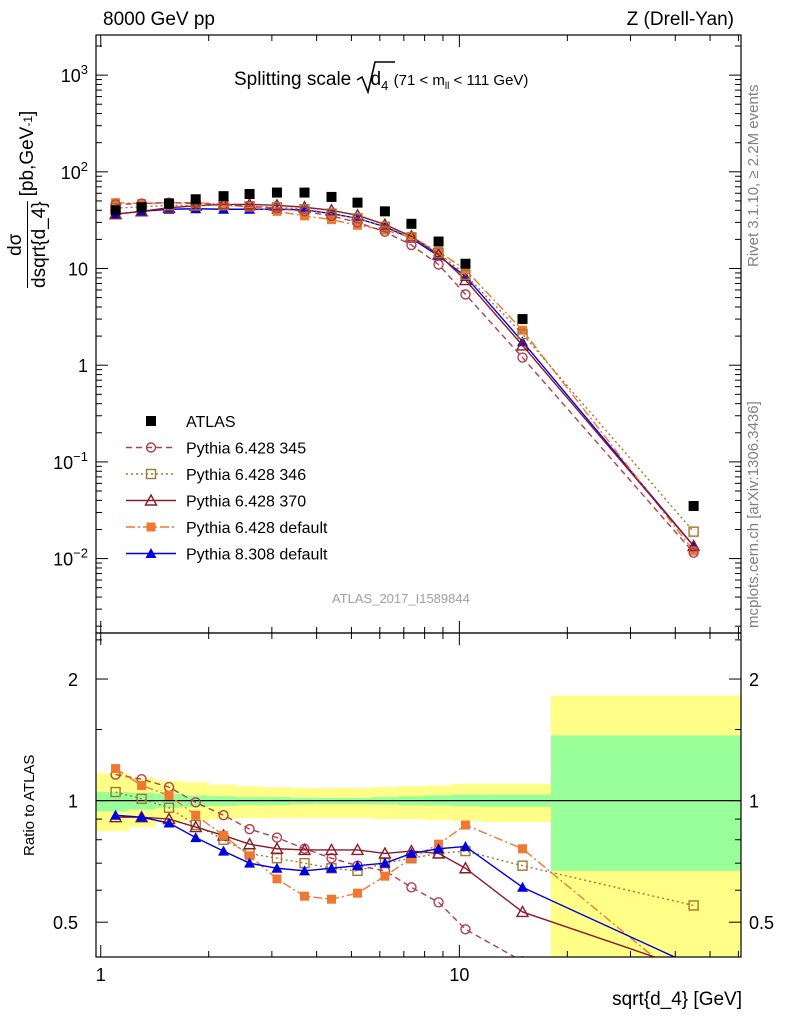  I want to click on y-label-unit-sup: -1, so click(27, 121).